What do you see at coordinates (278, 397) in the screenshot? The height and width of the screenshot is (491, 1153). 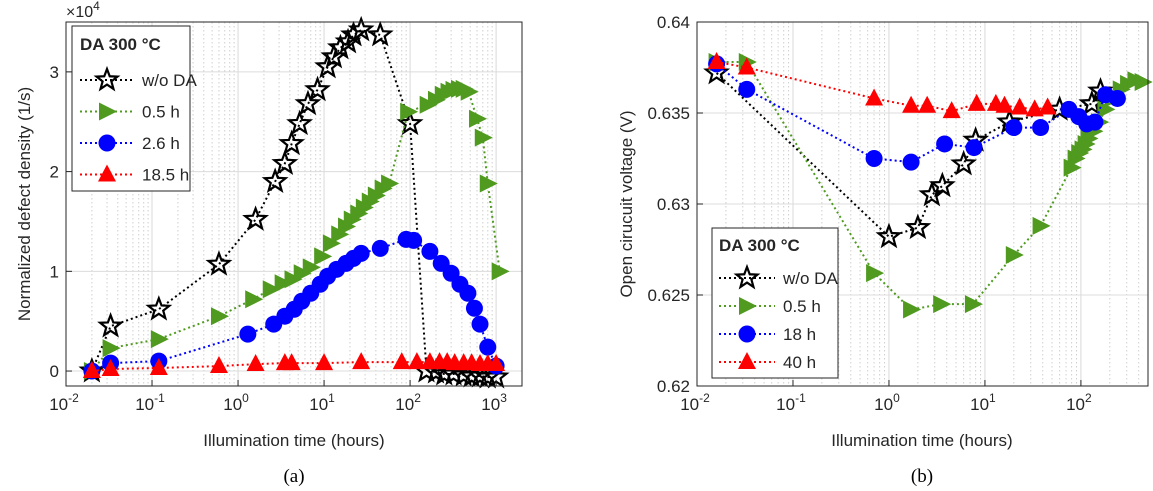 I see `panel-a-x-ticks: 10⁻² 10⁻¹ 10⁰ 10¹ 10² 10³` at bounding box center [278, 397].